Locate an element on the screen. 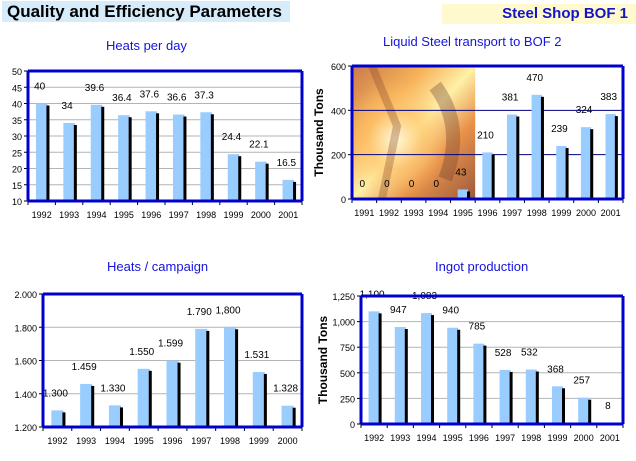 The height and width of the screenshot is (461, 636). data-label: 36.6 is located at coordinates (177, 98).